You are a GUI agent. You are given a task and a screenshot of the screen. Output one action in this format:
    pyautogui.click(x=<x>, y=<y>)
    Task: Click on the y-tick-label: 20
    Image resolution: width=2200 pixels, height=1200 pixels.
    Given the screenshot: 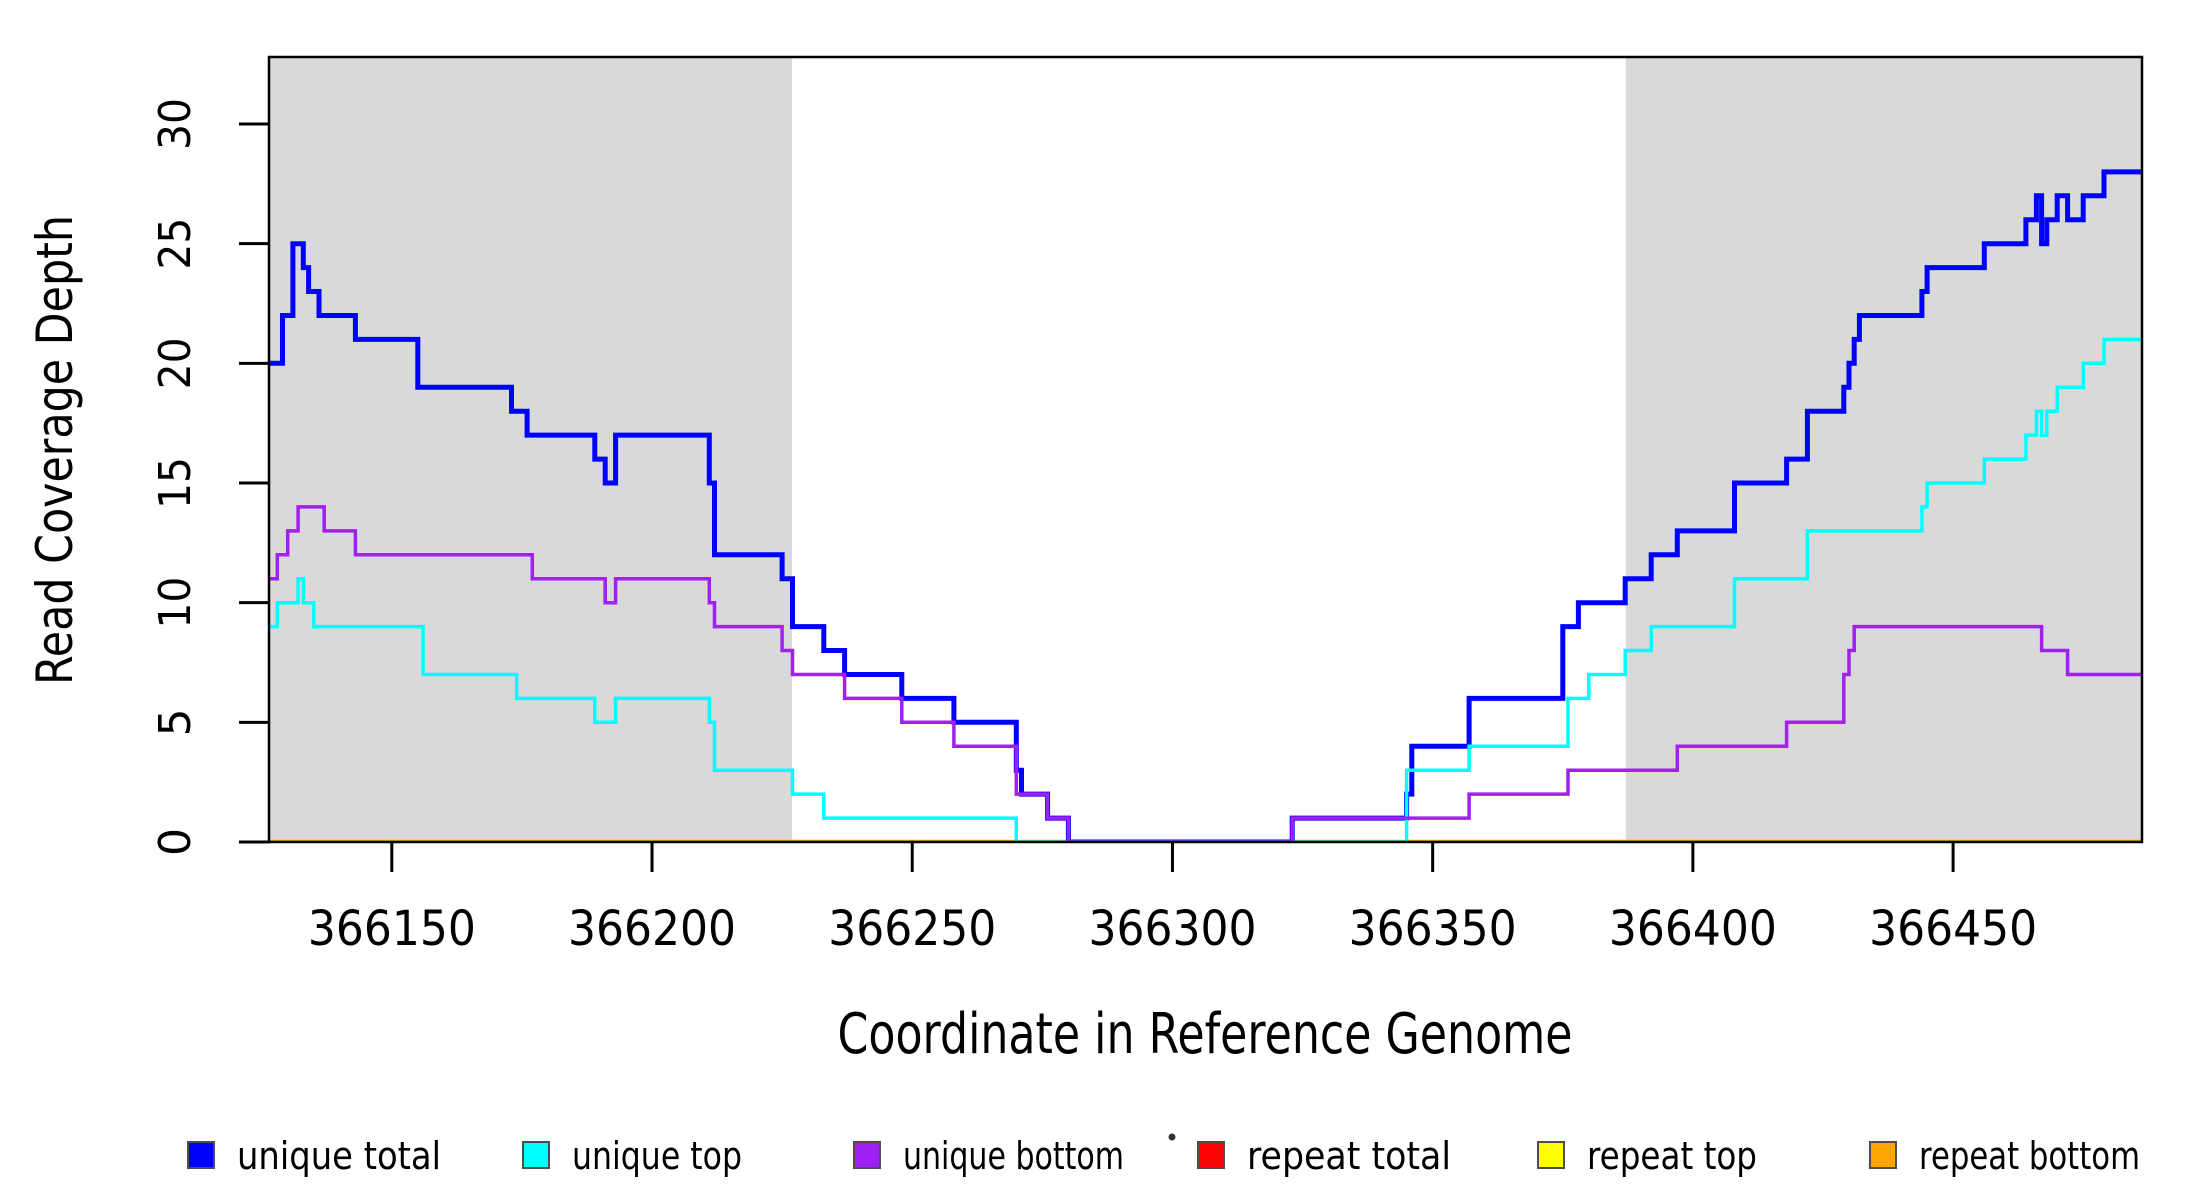 What is the action you would take?
    pyautogui.click(x=175, y=363)
    